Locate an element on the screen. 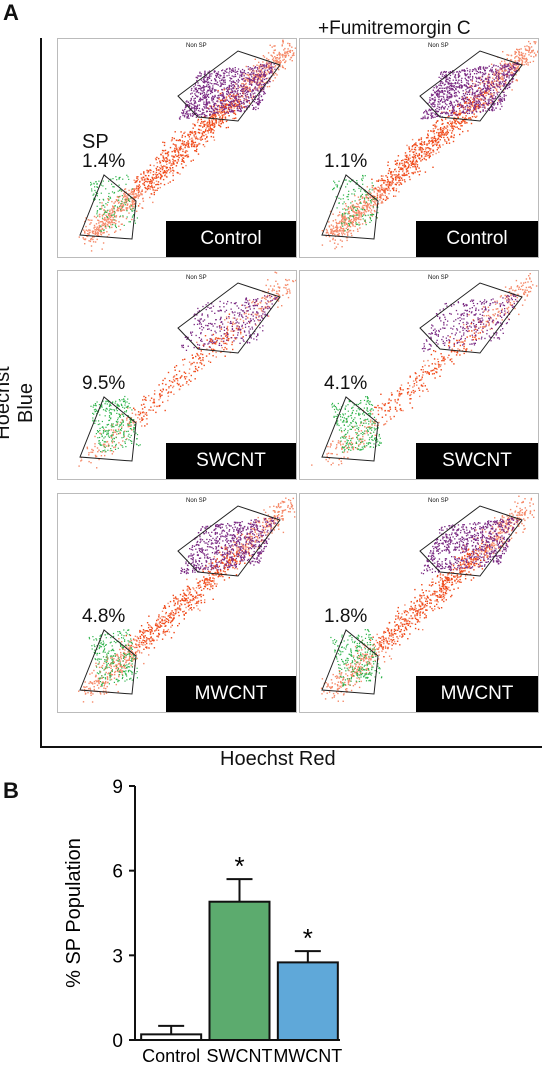  flow-plot-swcnt-fumitremorgin: Non SP 4.1% SWCNT is located at coordinates (419, 375).